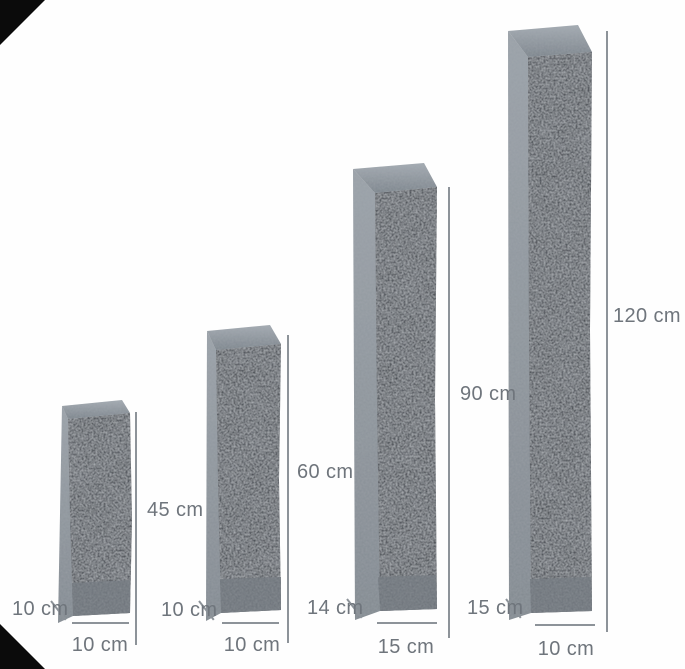  Describe the element at coordinates (495, 608) in the screenshot. I see `depth-label-120: 15 cm` at that location.